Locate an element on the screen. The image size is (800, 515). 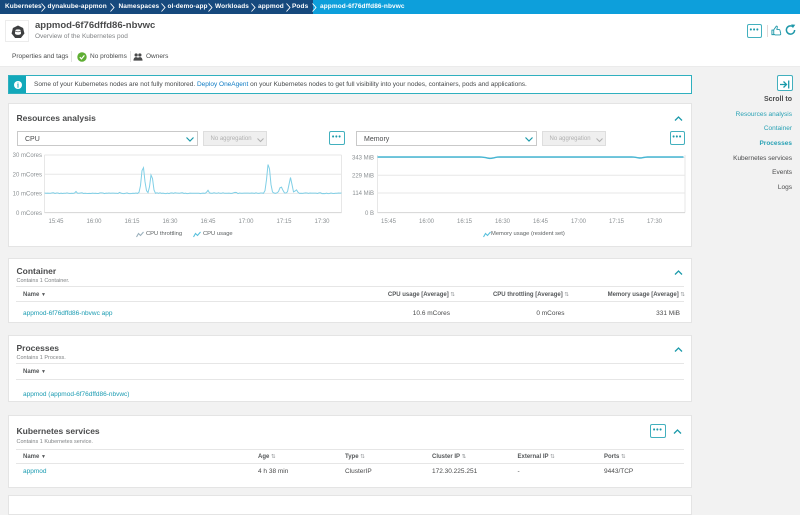
svg-text: 10 mCores is located at coordinates (27, 195).